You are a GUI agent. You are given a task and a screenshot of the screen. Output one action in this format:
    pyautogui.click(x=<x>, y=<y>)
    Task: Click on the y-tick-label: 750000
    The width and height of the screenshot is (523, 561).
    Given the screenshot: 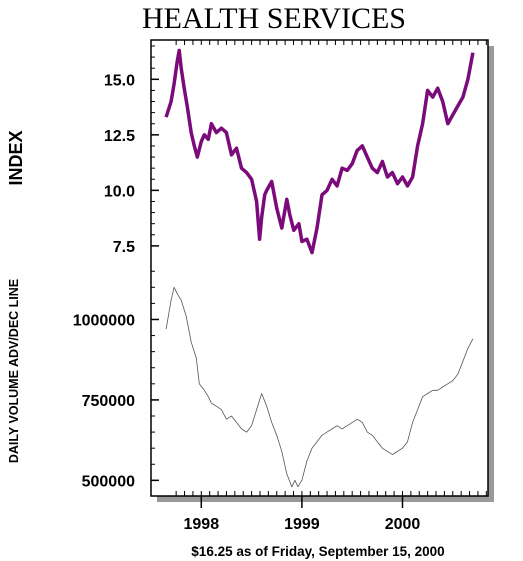 What is the action you would take?
    pyautogui.click(x=108, y=401)
    